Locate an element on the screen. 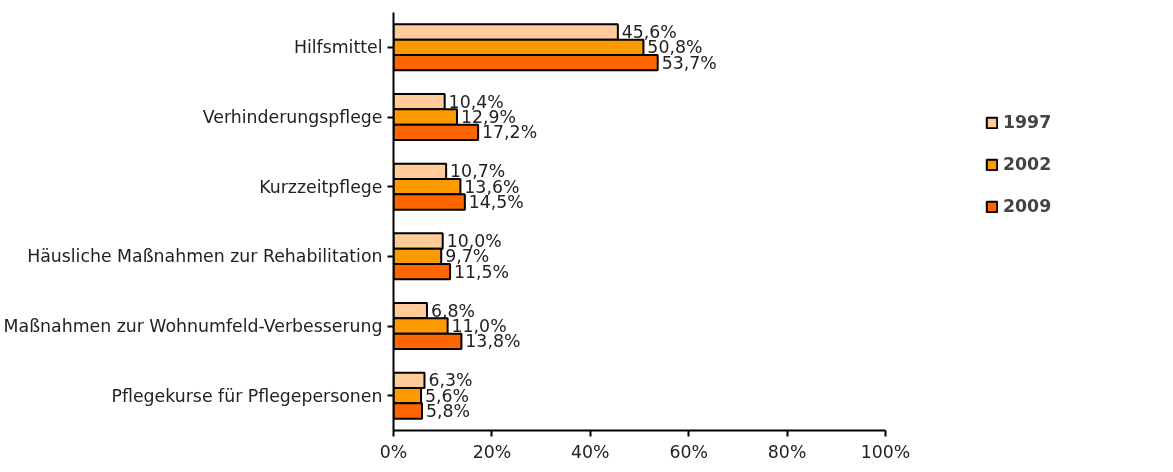  y-tick-label: Kurzzeitpflege is located at coordinates (321, 186).